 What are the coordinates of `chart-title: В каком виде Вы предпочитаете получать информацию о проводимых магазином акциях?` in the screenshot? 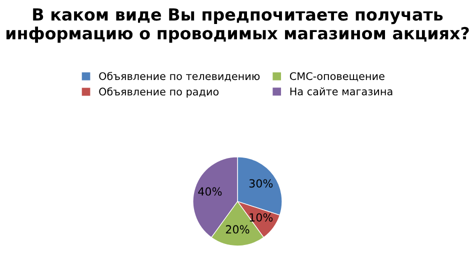 It's located at (237, 25).